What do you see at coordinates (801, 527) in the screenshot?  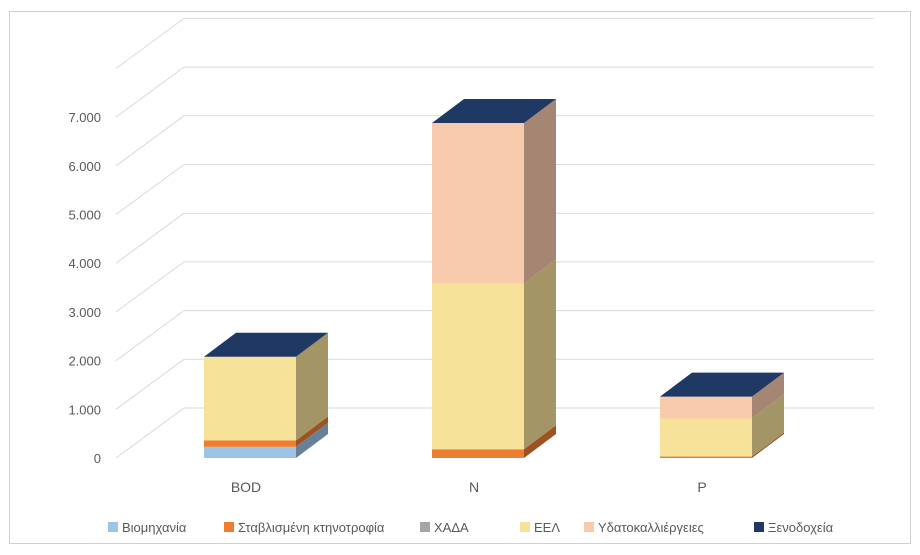 I see `legend-label: Ξενοδοχεία` at bounding box center [801, 527].